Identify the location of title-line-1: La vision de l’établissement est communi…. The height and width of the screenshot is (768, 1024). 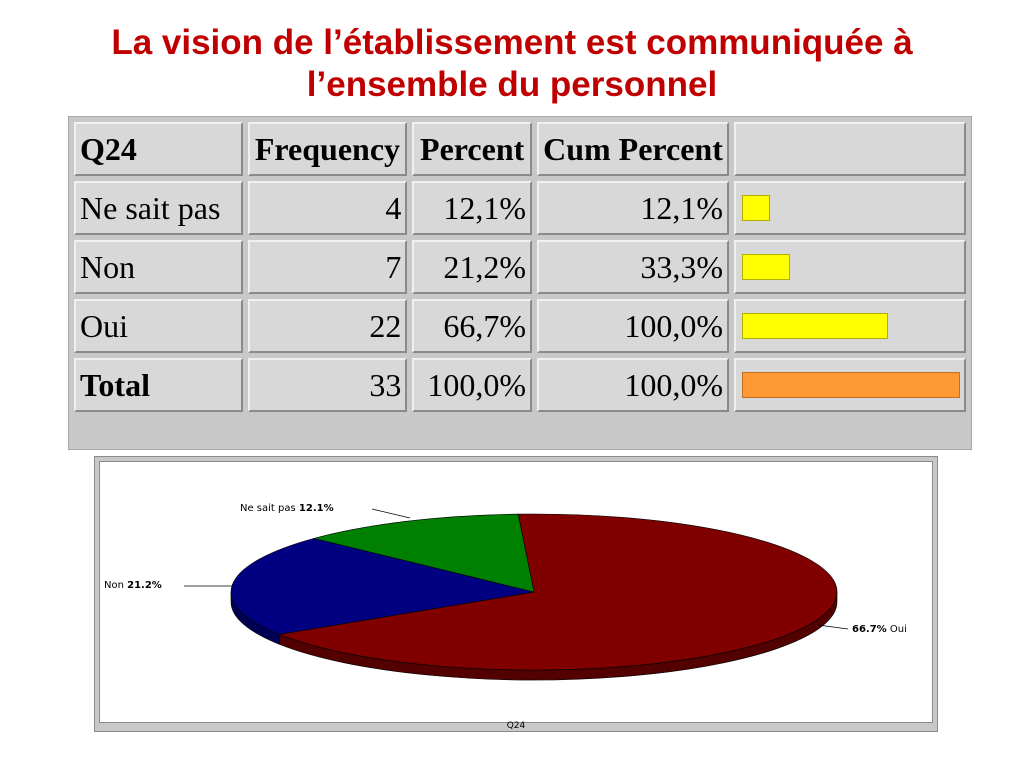
(512, 42).